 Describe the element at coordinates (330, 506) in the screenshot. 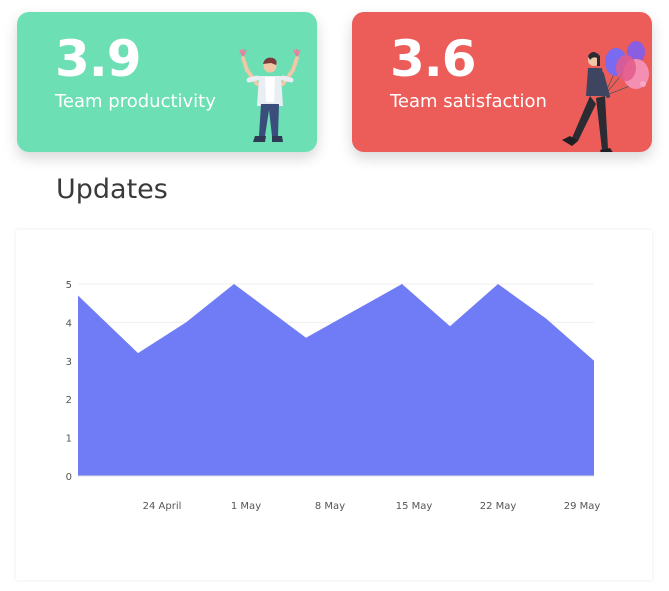

I see `x-tick-label: 8 May` at that location.